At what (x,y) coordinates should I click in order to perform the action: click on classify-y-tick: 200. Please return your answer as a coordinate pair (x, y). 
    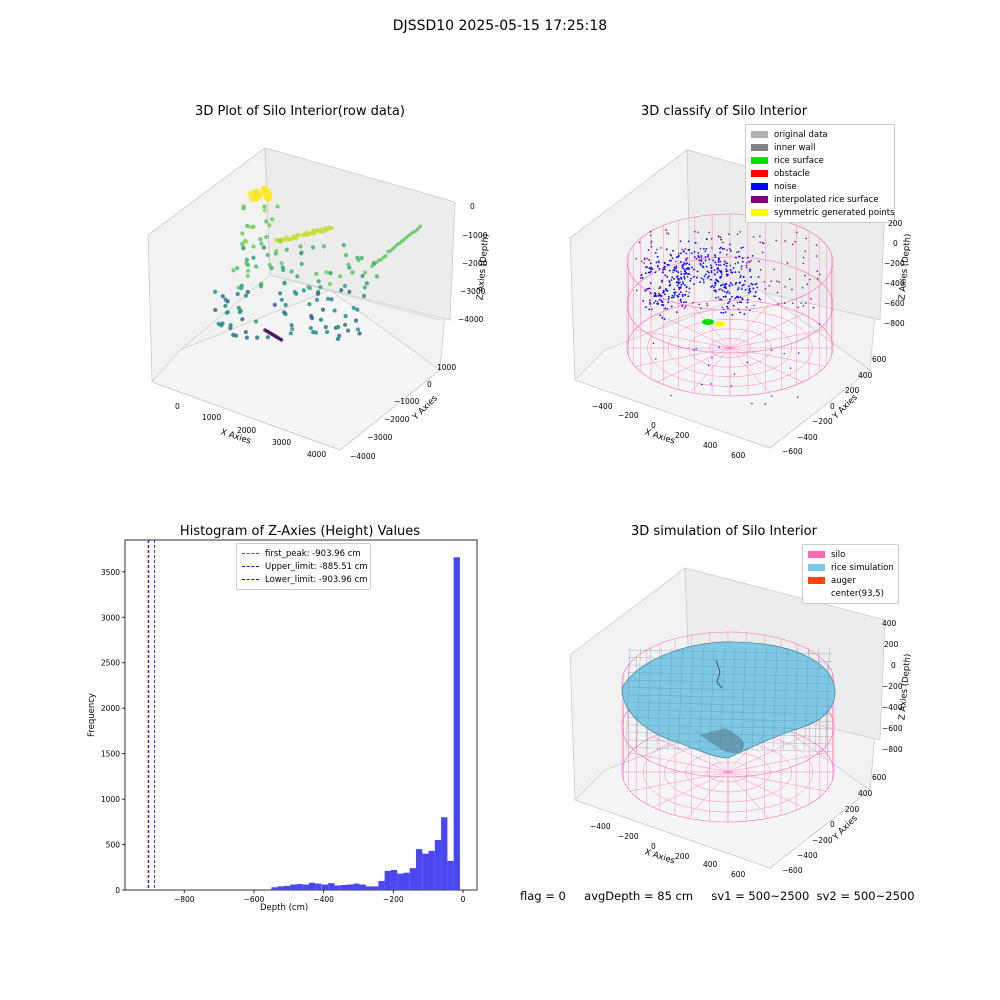
    Looking at the image, I should click on (852, 390).